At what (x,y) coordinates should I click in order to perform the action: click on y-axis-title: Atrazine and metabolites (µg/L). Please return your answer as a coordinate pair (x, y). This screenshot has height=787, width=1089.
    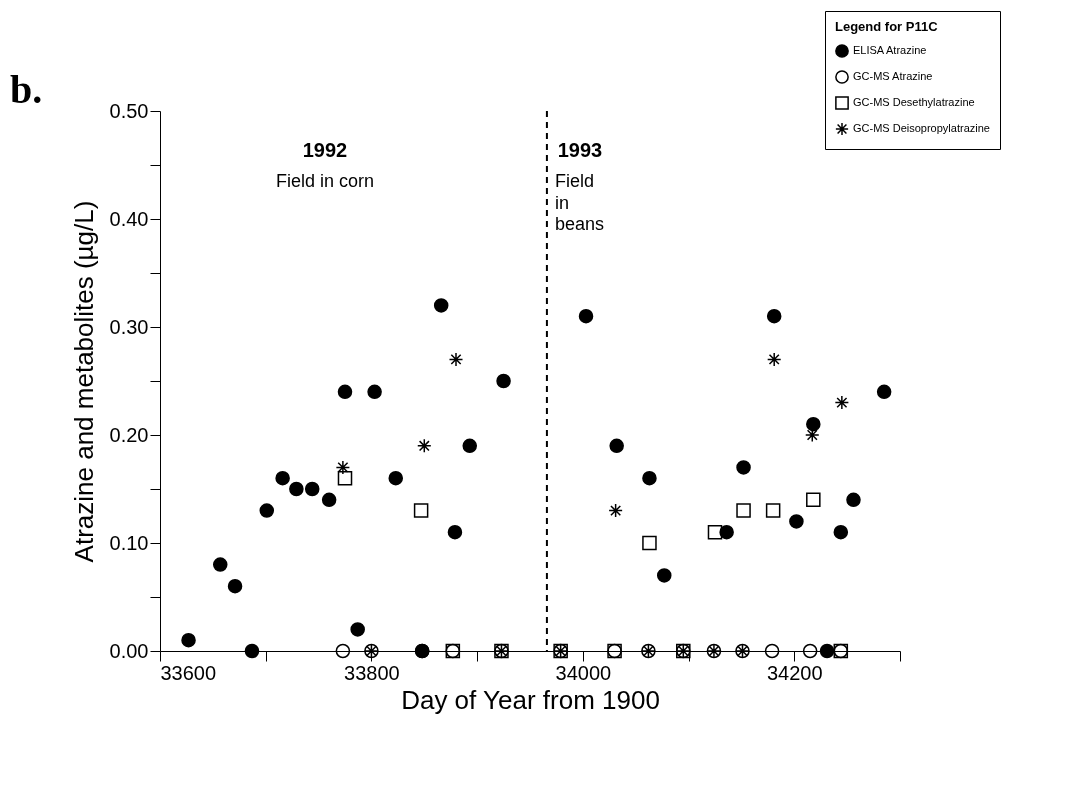
    Looking at the image, I should click on (83, 381).